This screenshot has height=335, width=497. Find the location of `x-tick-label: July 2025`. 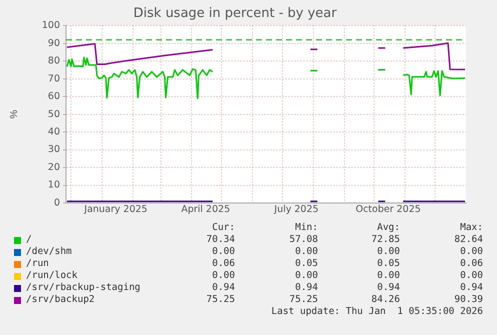

x-tick-label: July 2025 is located at coordinates (296, 210).